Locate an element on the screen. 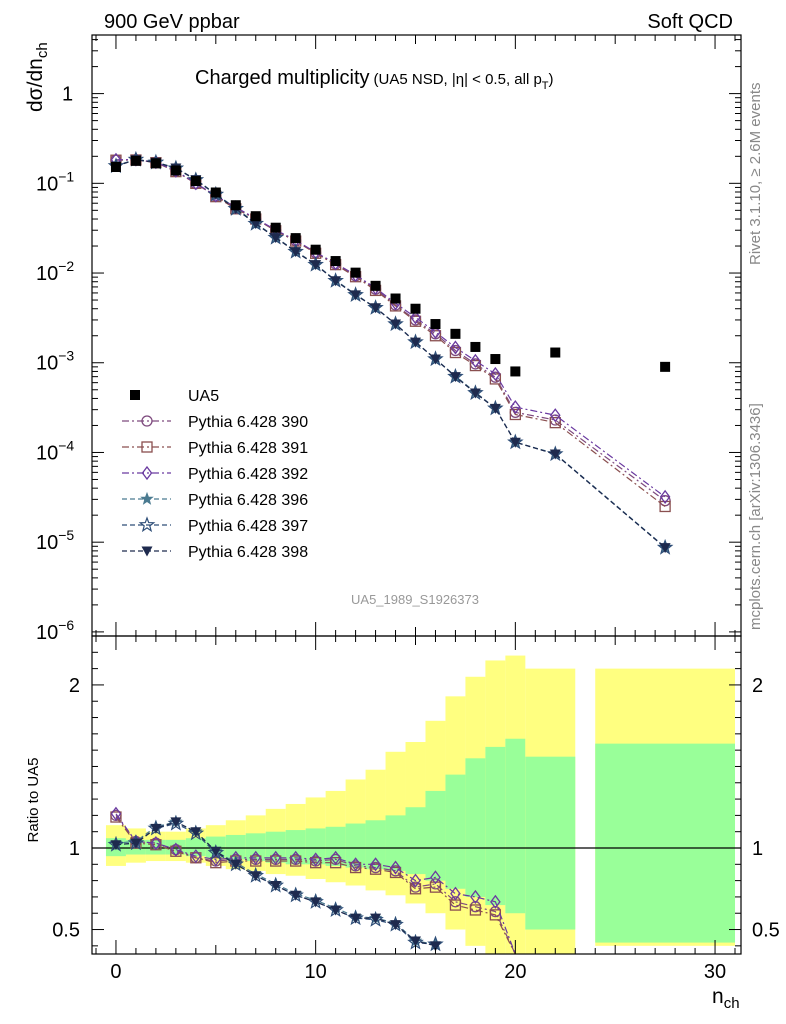  side-label-rivet: Rivet 3.1.10, ≥ 2.6M events is located at coordinates (755, 174).